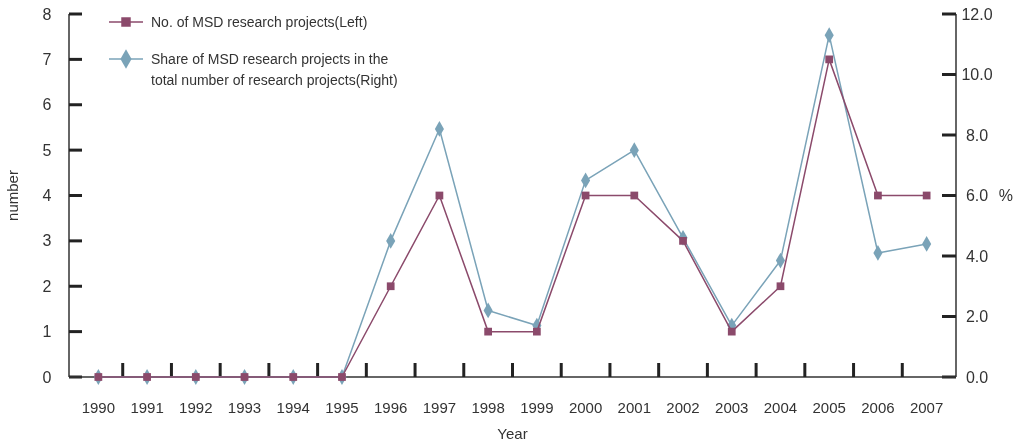 The image size is (1021, 444). I want to click on x-tick-label: 1999, so click(537, 408).